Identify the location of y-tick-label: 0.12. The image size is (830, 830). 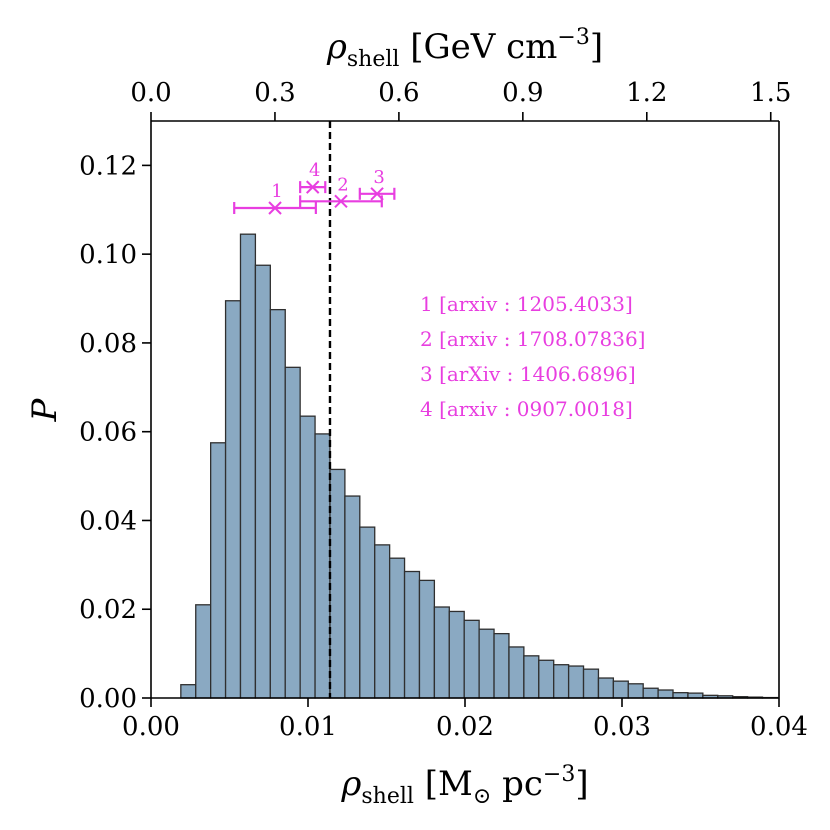
(108, 166).